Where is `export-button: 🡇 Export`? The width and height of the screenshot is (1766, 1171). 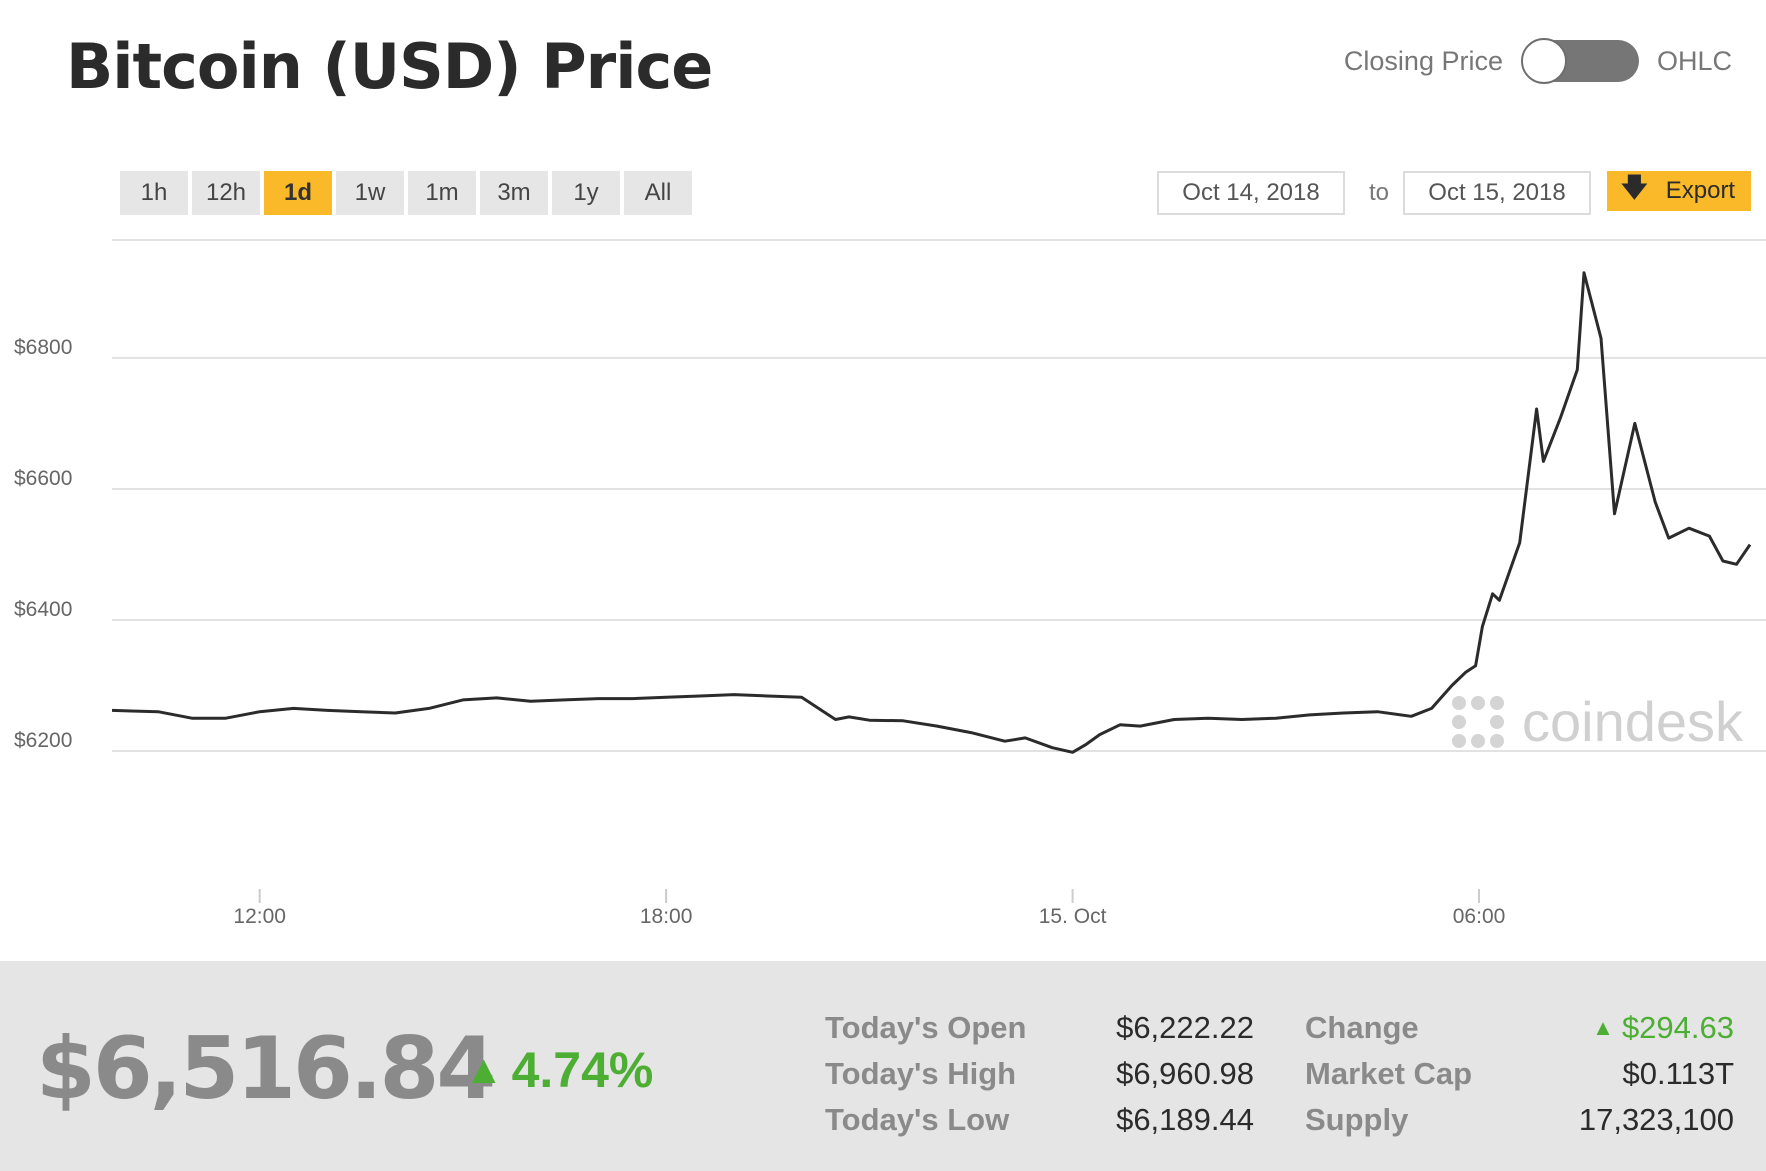
export-button: 🡇 Export is located at coordinates (1679, 191).